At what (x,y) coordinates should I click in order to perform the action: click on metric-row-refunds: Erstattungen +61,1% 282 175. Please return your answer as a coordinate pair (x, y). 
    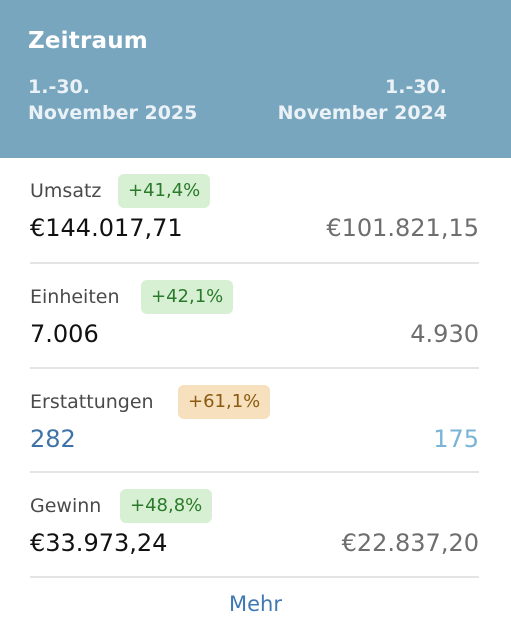
    Looking at the image, I should click on (254, 421).